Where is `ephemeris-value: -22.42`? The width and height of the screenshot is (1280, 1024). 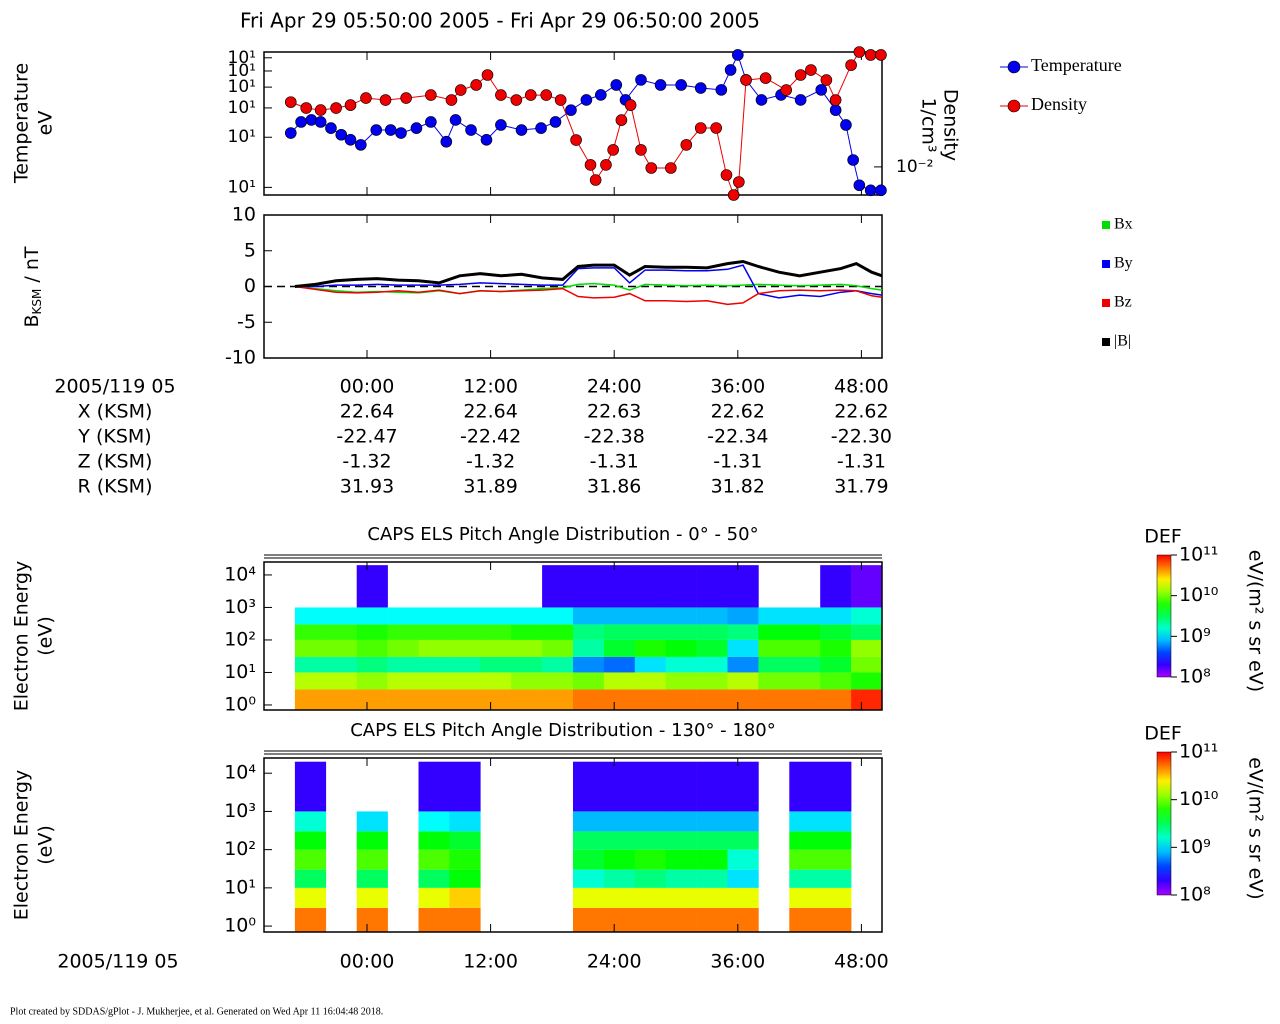
ephemeris-value: -22.42 is located at coordinates (490, 437).